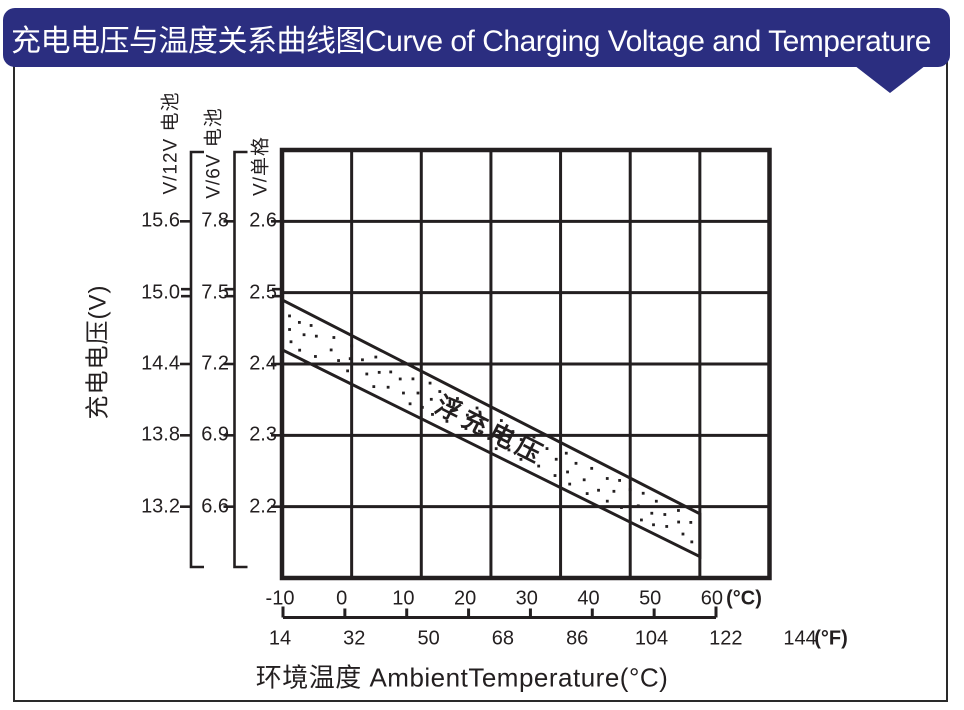  What do you see at coordinates (744, 598) in the screenshot?
I see `x-axis-unit-celsius: (°C)` at bounding box center [744, 598].